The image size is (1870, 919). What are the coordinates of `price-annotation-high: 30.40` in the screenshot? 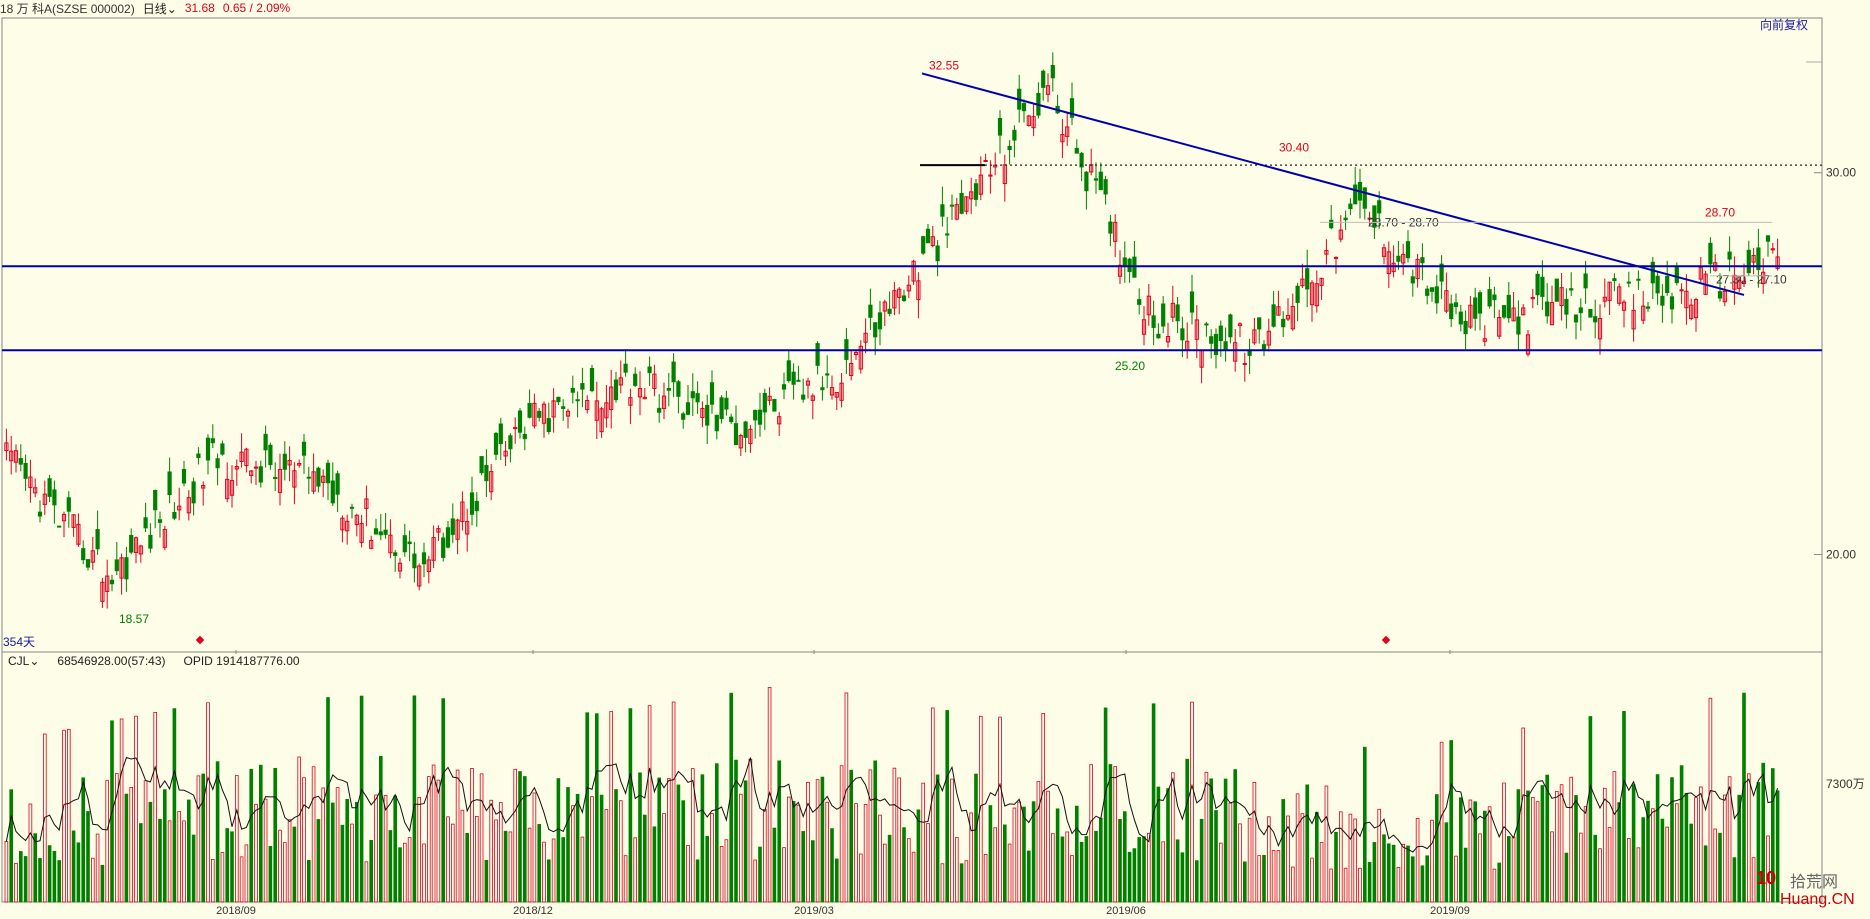 It's located at (1294, 147).